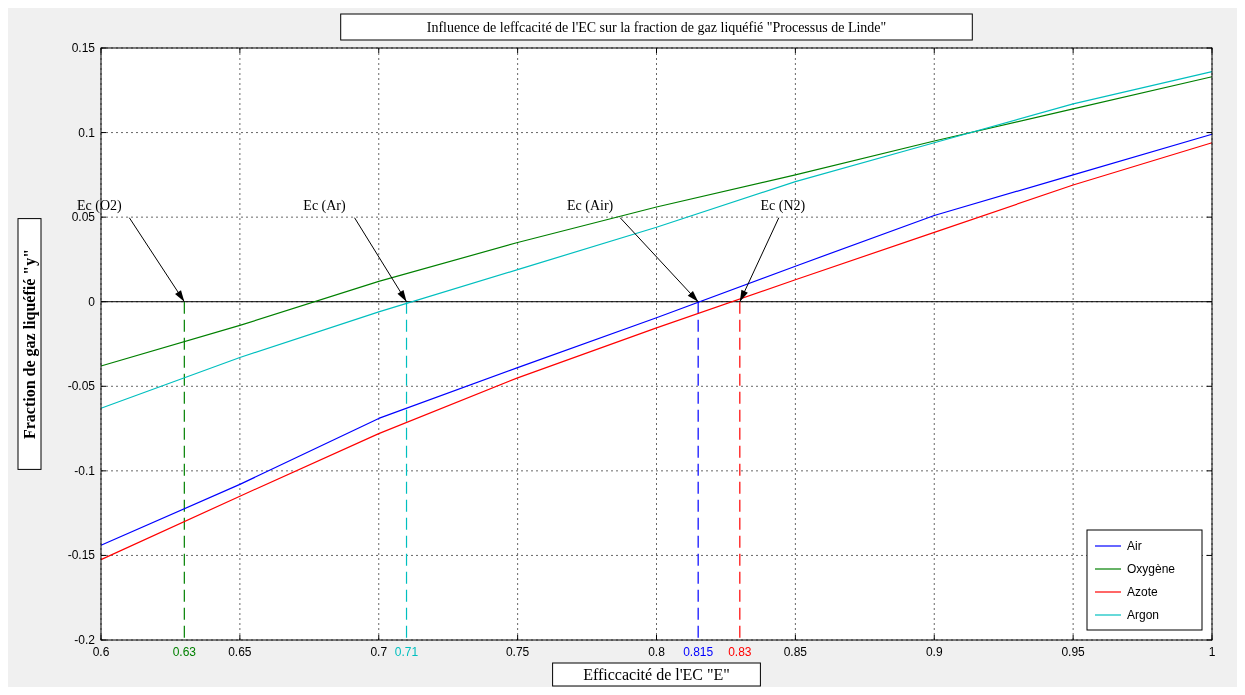 The width and height of the screenshot is (1245, 695). Describe the element at coordinates (240, 652) in the screenshot. I see `x-tick-label: 0.65` at that location.